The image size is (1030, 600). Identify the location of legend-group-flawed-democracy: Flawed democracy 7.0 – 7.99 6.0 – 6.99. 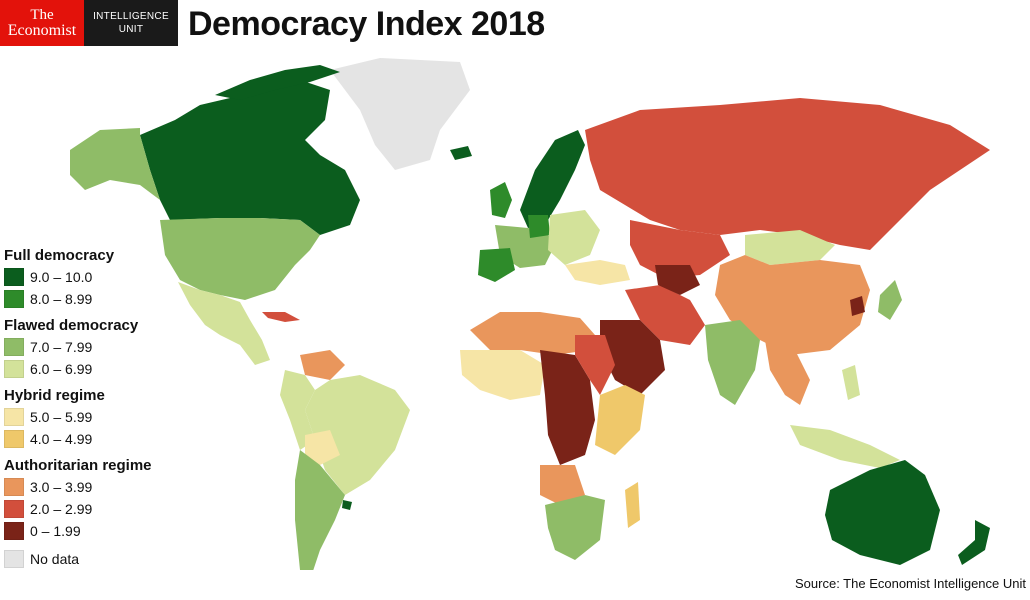
(89, 348).